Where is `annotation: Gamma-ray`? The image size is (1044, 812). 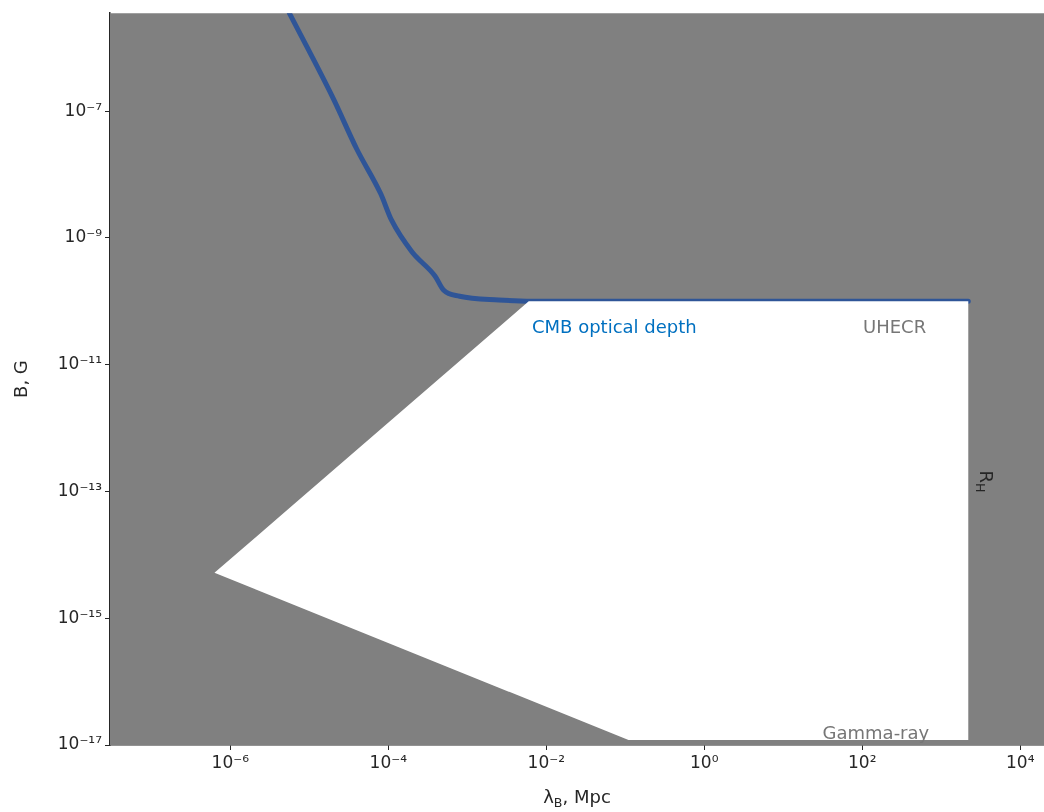
annotation: Gamma-ray is located at coordinates (876, 732).